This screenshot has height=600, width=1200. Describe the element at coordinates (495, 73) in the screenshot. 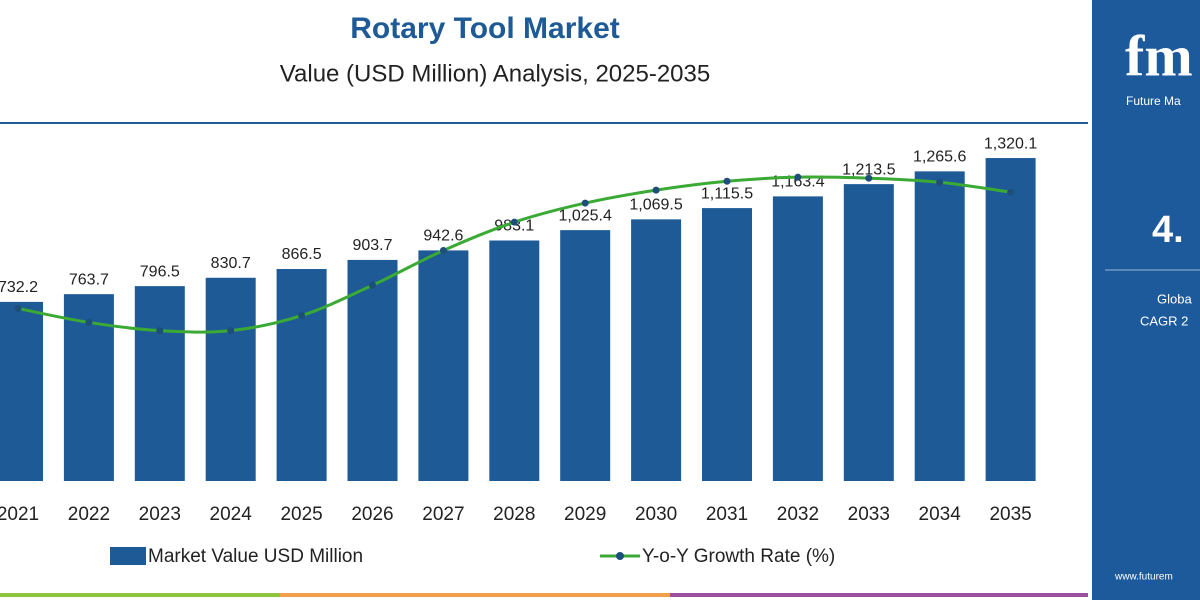

I see `chart-subtitle: Value (USD Million) Analysis, 2025-2035` at that location.